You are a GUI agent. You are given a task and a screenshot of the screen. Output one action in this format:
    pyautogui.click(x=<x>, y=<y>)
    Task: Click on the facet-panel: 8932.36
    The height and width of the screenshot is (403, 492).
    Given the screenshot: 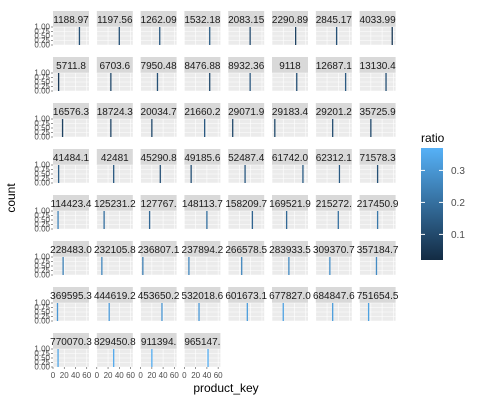 What is the action you would take?
    pyautogui.click(x=246, y=74)
    